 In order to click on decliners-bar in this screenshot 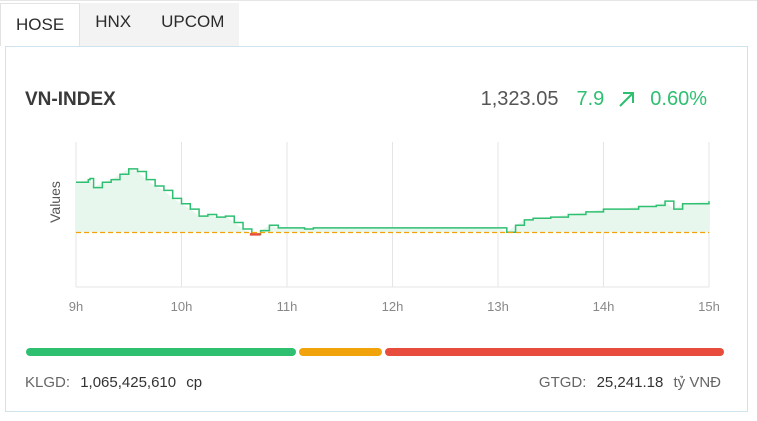, I will do `click(554, 352)`.